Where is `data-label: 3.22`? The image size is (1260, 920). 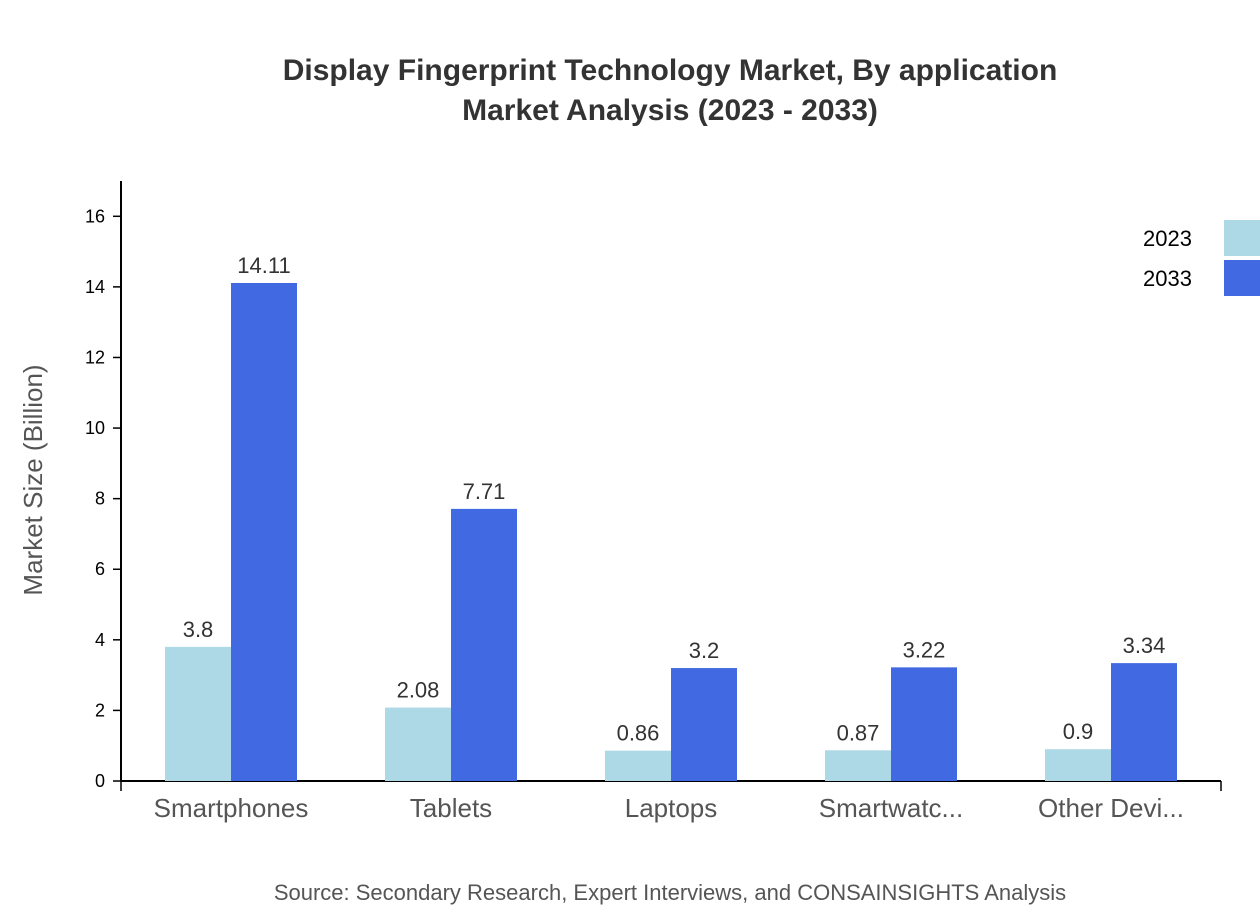 data-label: 3.22 is located at coordinates (924, 649).